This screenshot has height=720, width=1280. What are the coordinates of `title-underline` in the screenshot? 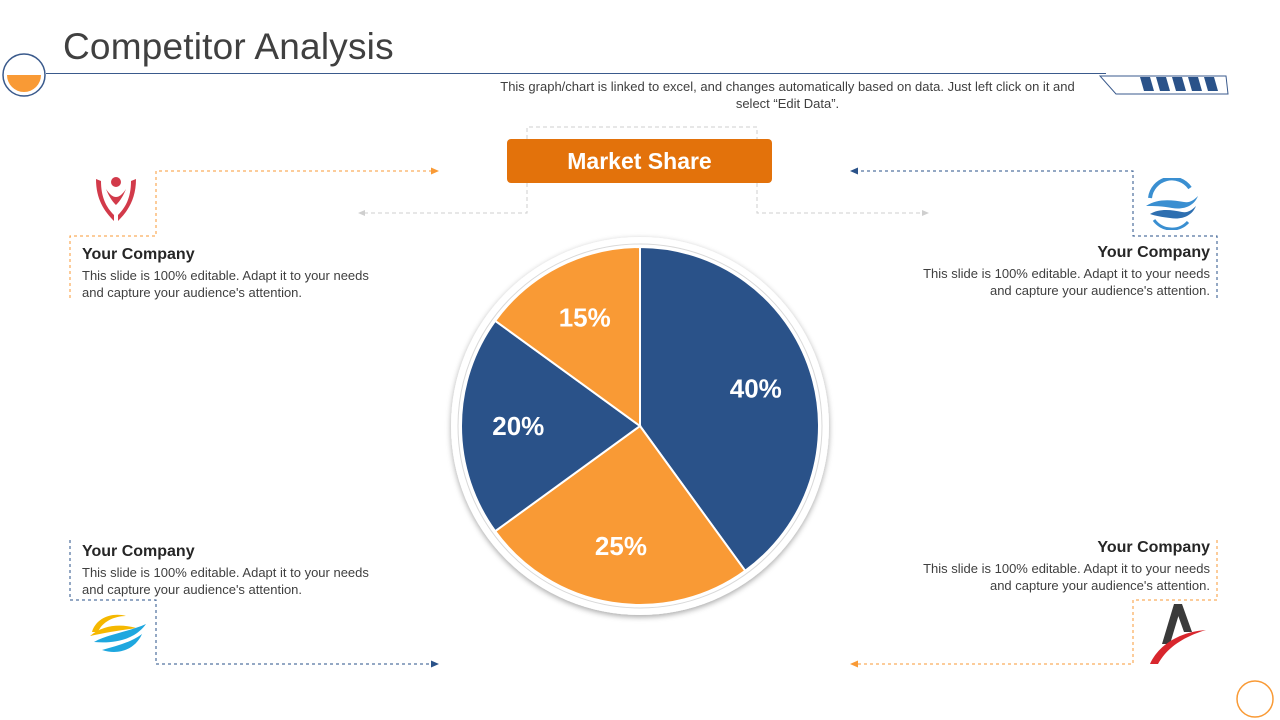 It's located at (576, 73).